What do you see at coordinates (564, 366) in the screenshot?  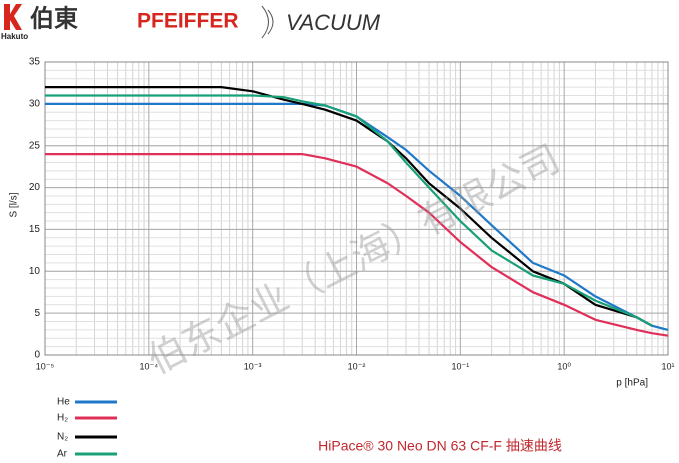 I see `x-tick-label: 10⁰` at bounding box center [564, 366].